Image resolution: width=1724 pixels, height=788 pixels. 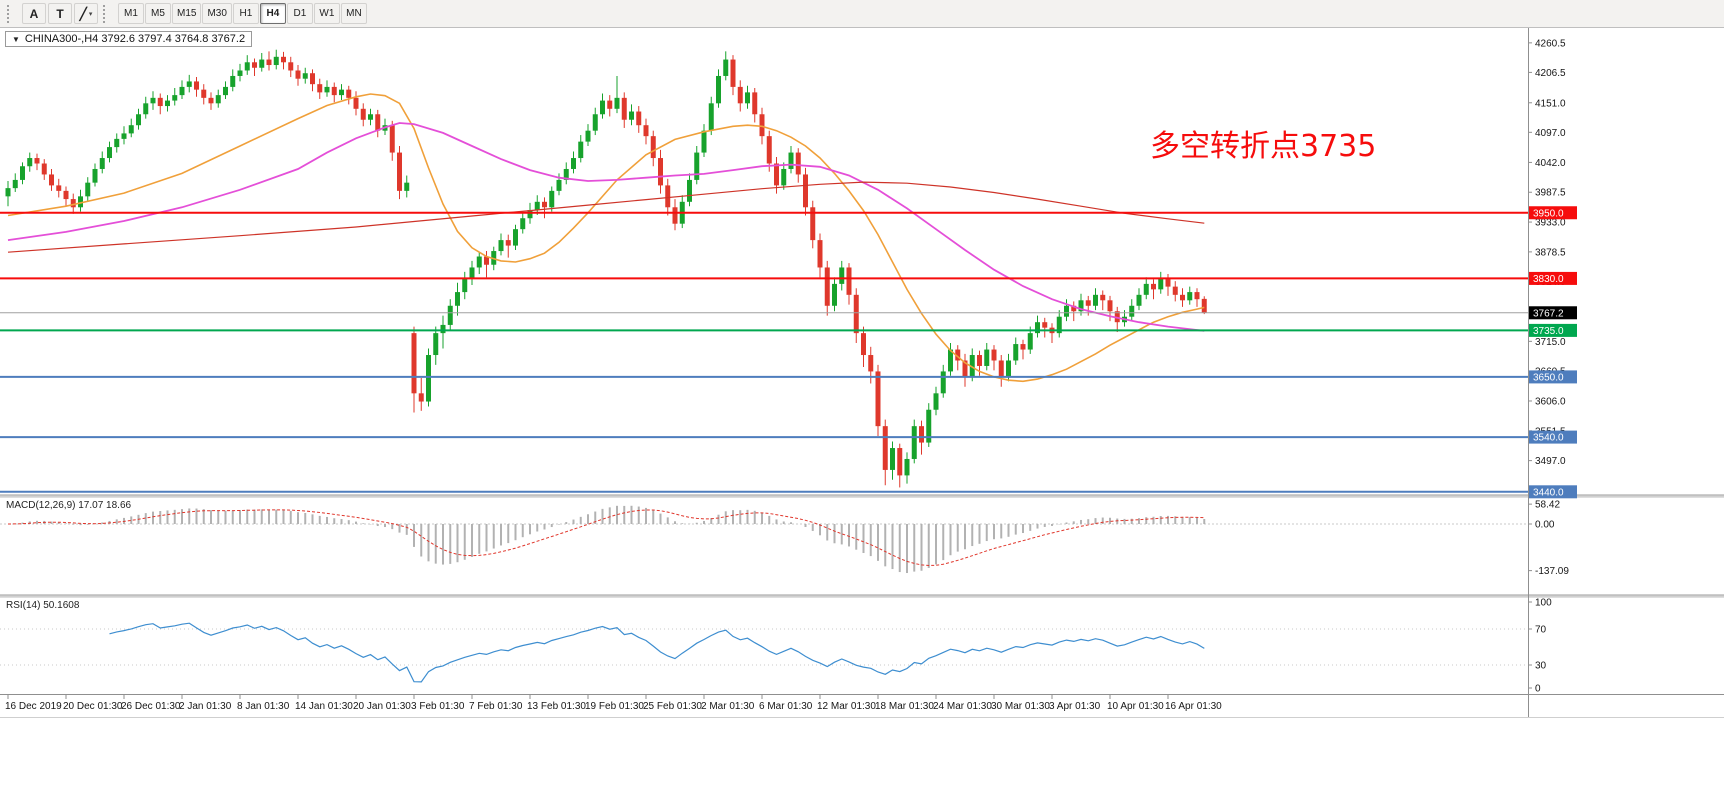 What do you see at coordinates (1550, 223) in the screenshot?
I see `price-tick-label: 3933.0` at bounding box center [1550, 223].